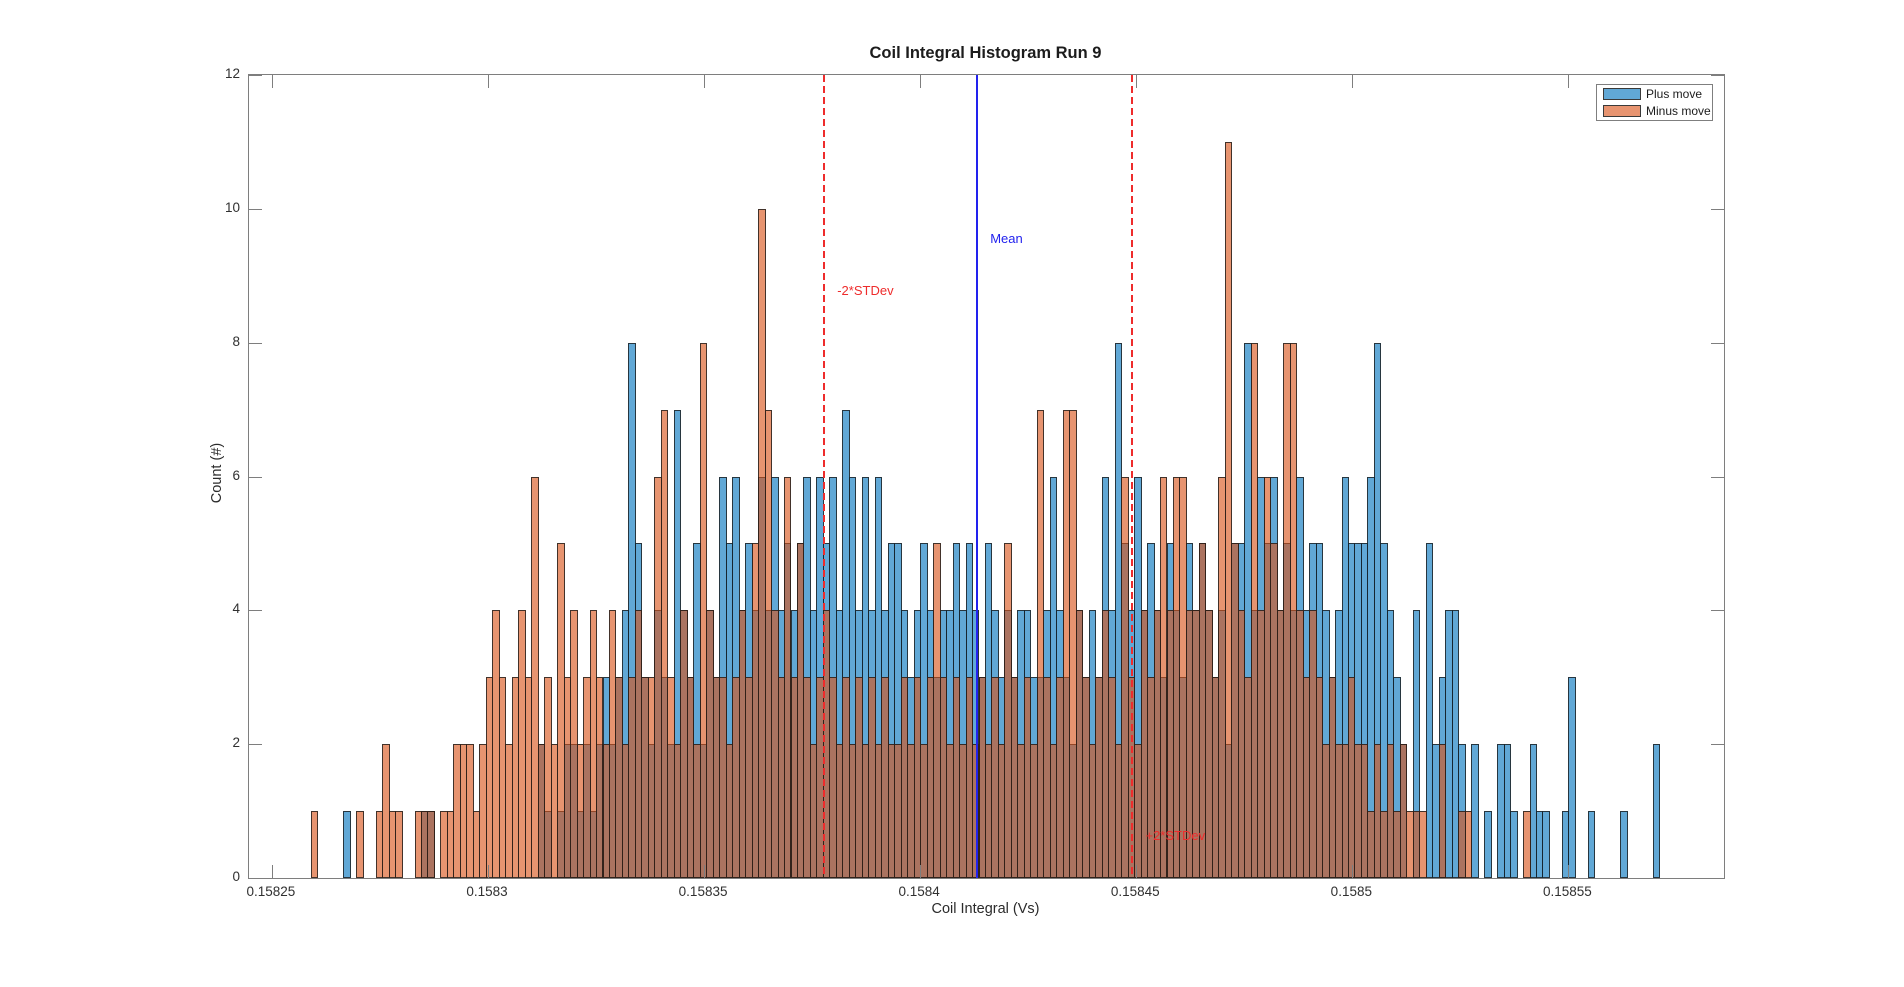 The width and height of the screenshot is (1904, 987). Describe the element at coordinates (217, 473) in the screenshot. I see `y-axis-label: Count (#)` at that location.